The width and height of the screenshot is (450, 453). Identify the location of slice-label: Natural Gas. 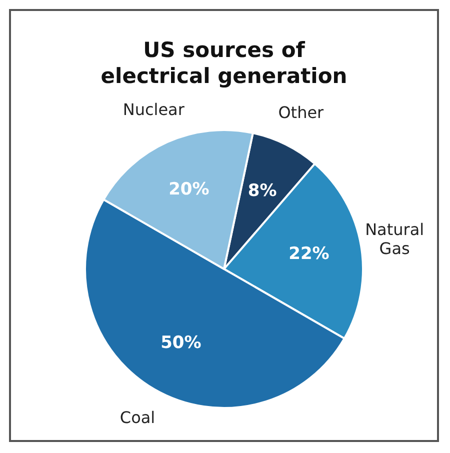
(394, 239).